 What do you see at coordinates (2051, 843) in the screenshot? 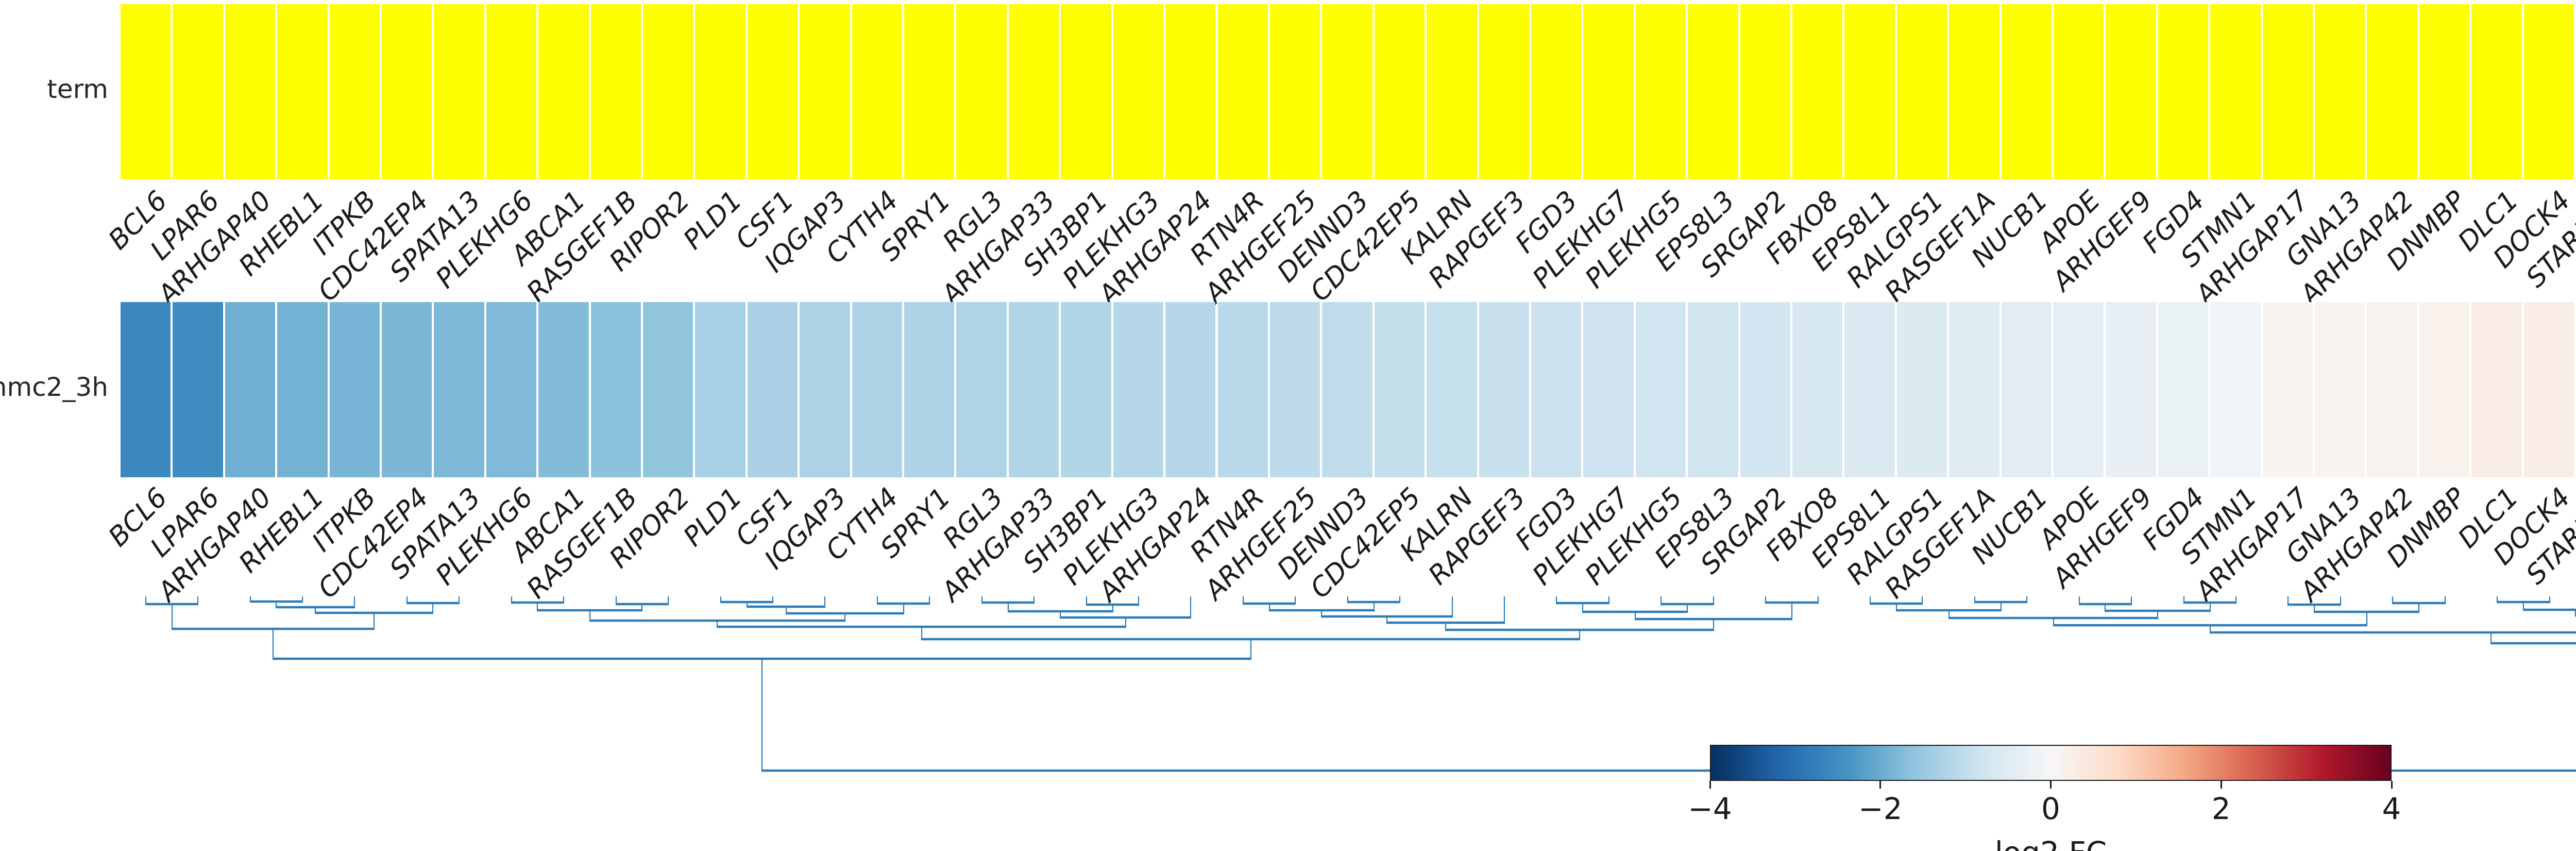
I see `colorbar-label: log2 FC` at bounding box center [2051, 843].